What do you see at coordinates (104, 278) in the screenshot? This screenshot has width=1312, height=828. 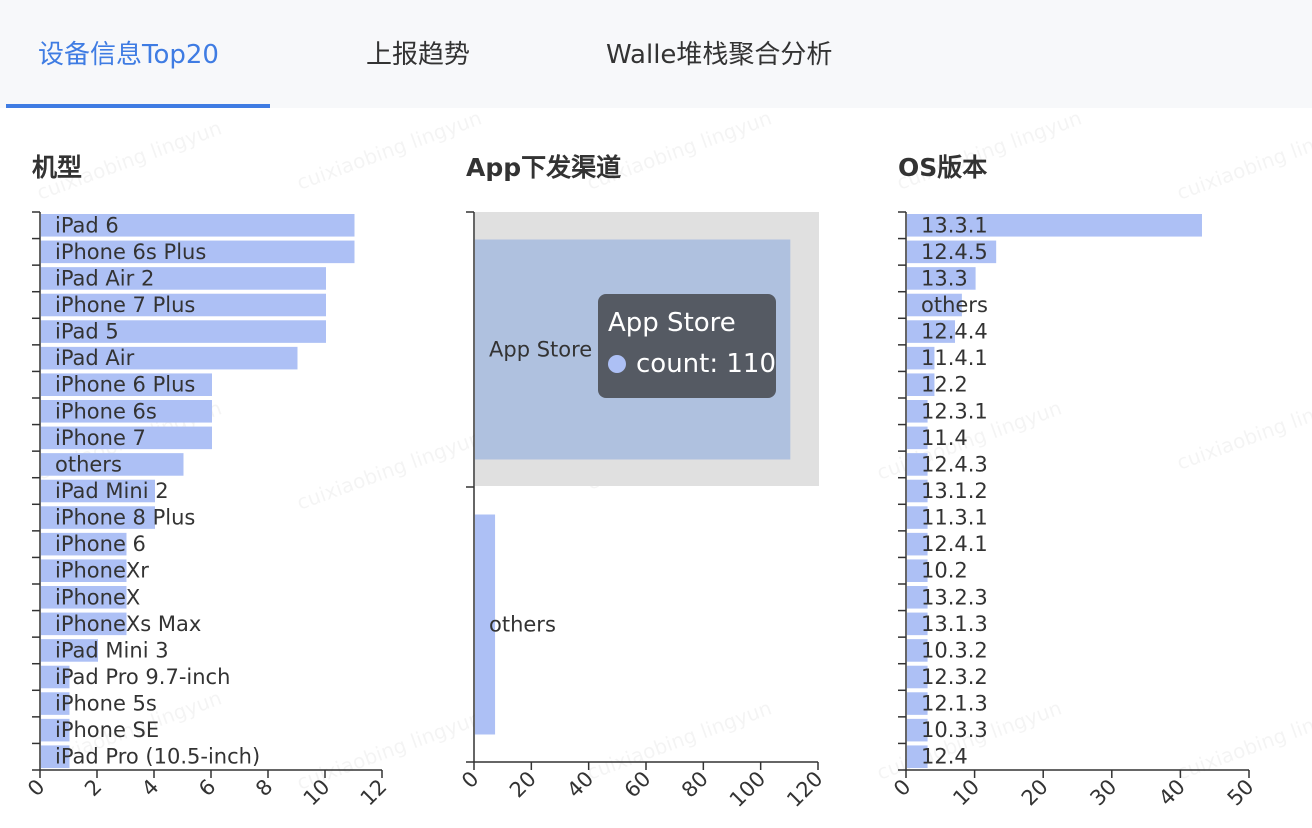 I see `category-label: iPad Air 2` at bounding box center [104, 278].